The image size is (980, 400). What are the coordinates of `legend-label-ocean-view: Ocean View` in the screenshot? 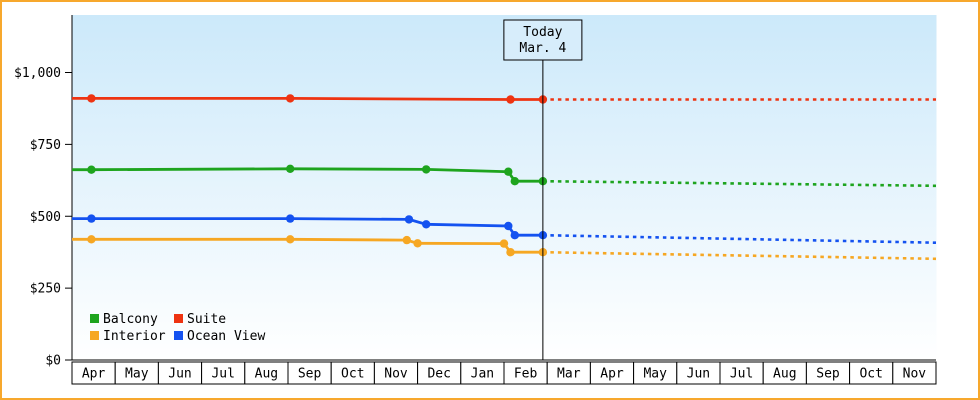 It's located at (226, 336).